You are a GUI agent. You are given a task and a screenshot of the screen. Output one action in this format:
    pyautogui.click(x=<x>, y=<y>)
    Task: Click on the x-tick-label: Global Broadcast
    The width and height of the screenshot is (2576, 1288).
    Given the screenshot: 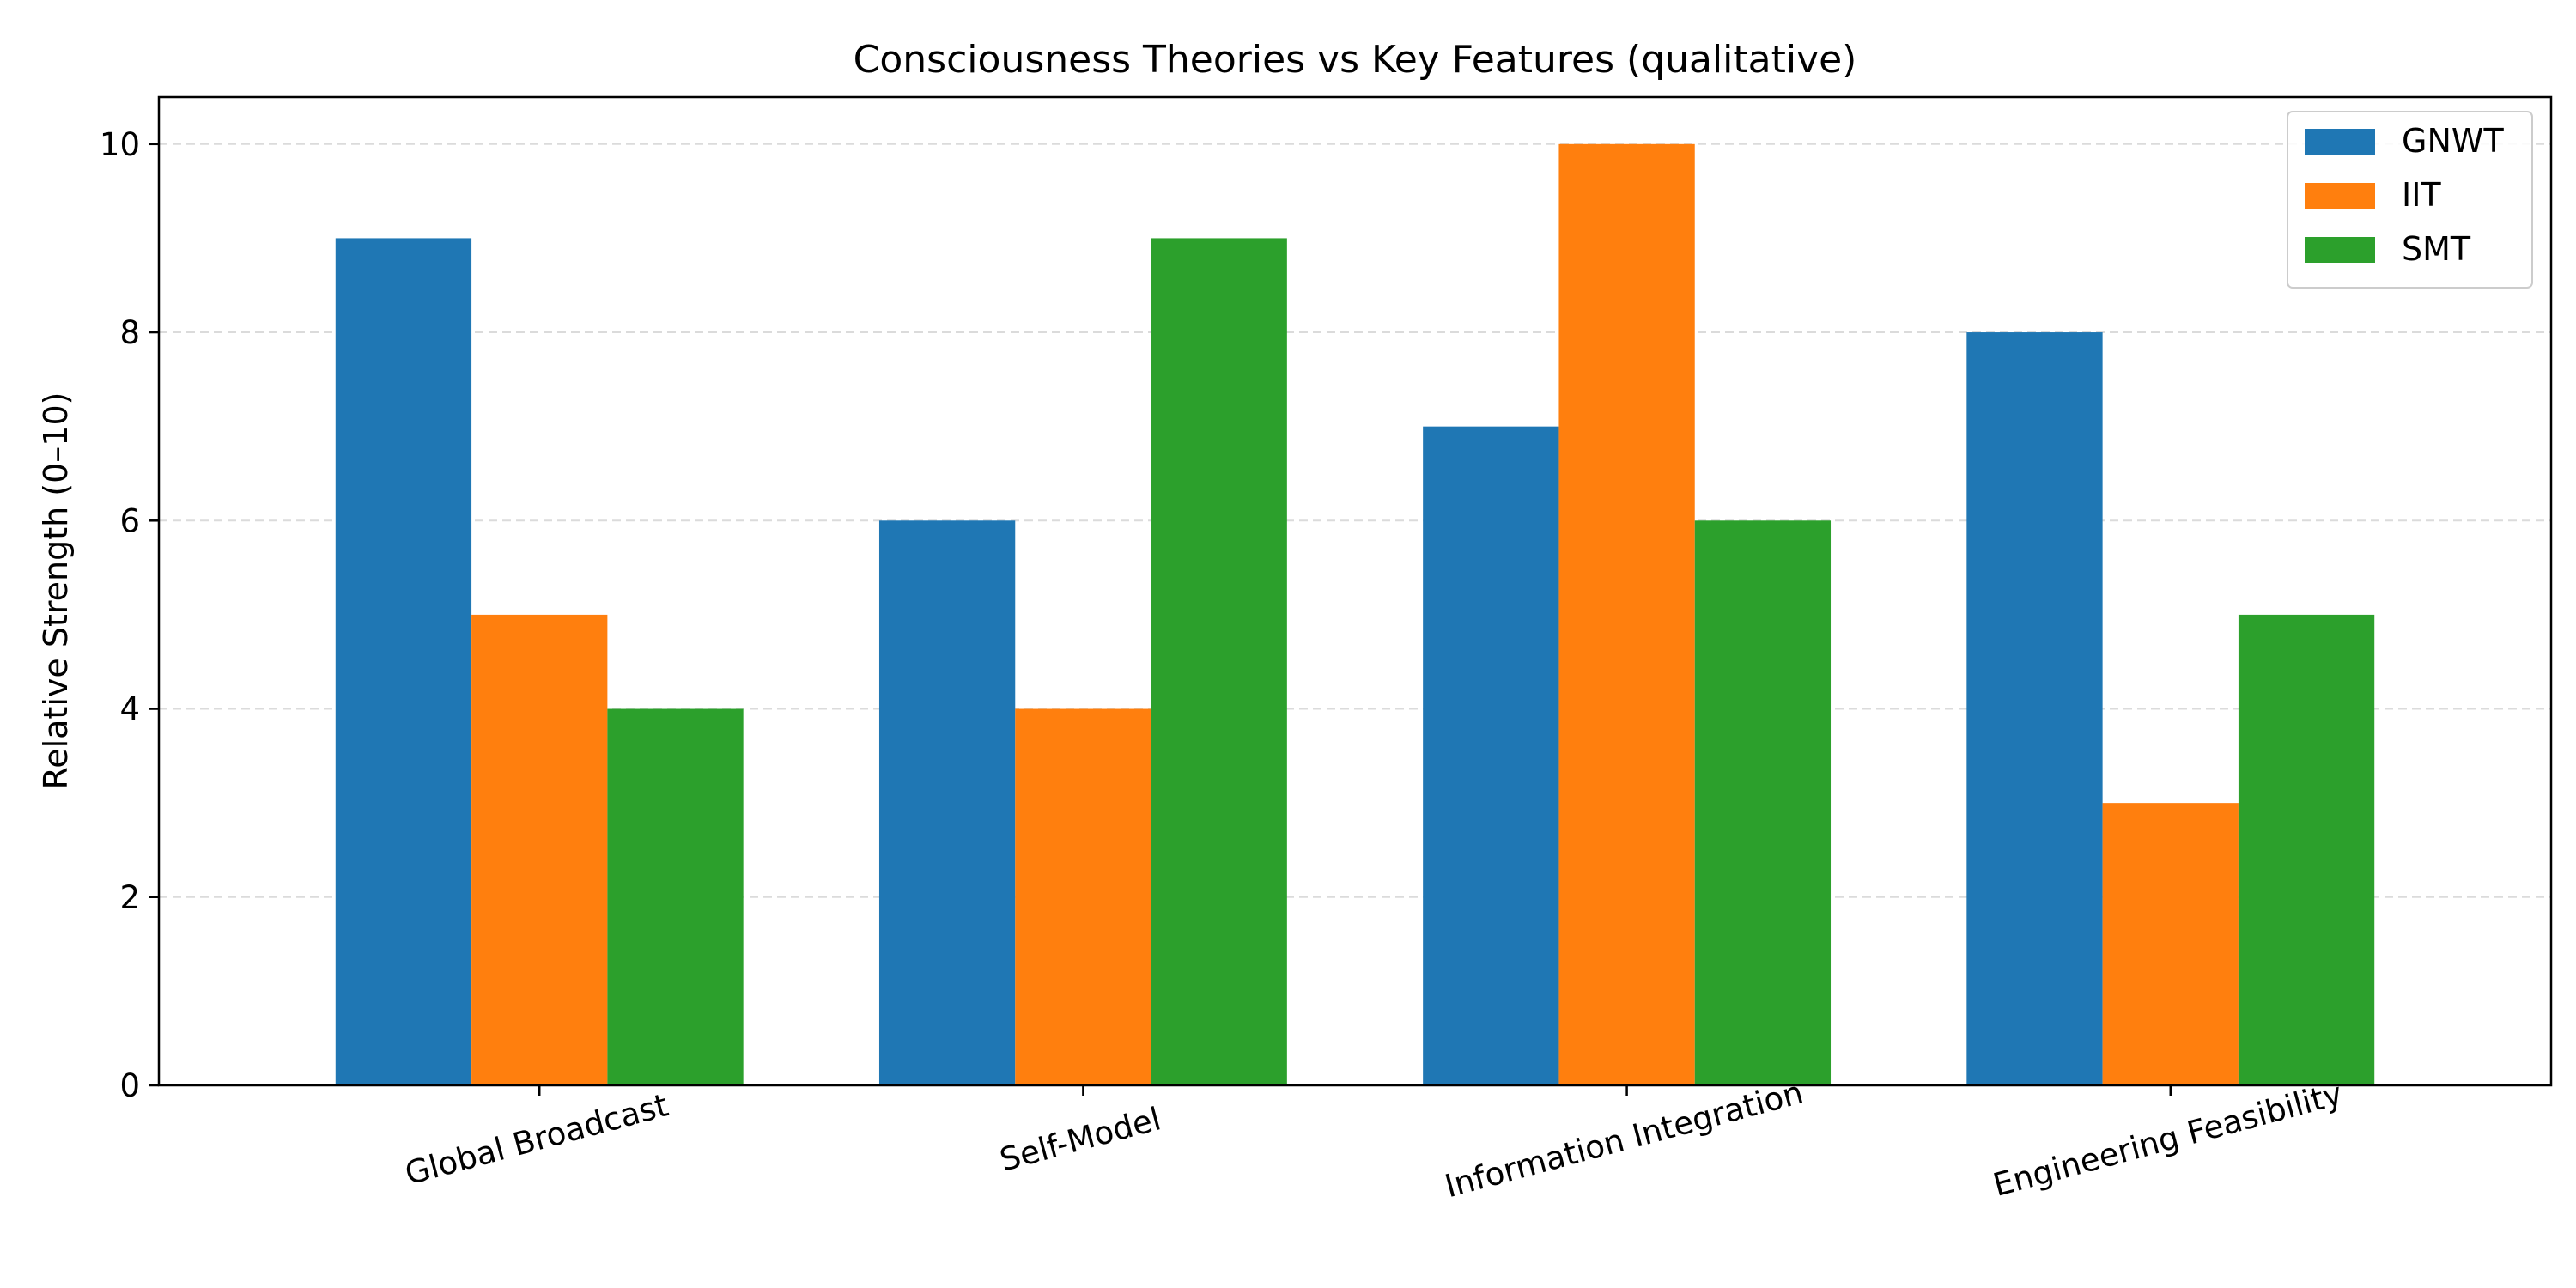 What is the action you would take?
    pyautogui.click(x=536, y=1139)
    